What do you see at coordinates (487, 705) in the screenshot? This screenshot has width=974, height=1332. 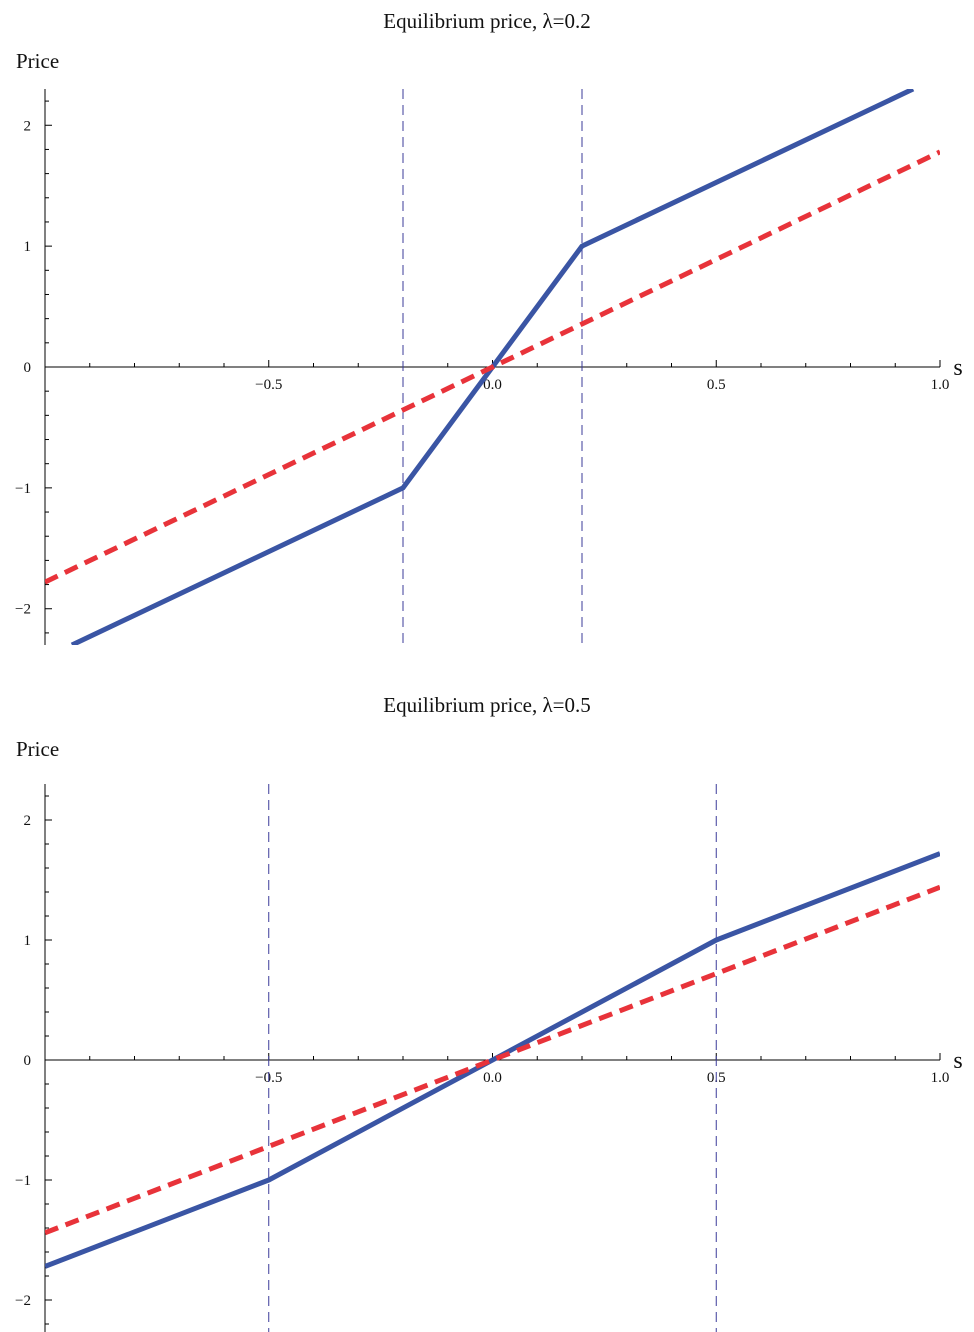 I see `chart-title: Equilibrium price, λ=0.5` at bounding box center [487, 705].